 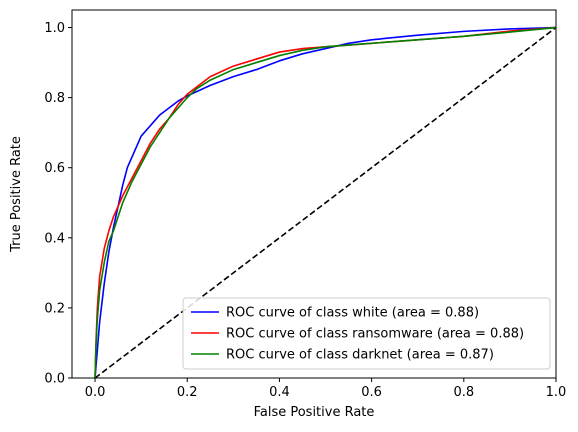 What do you see at coordinates (326, 389) in the screenshot?
I see `x-axis: 0.0 0.2 0.4 0.6 0.8 1.0` at bounding box center [326, 389].